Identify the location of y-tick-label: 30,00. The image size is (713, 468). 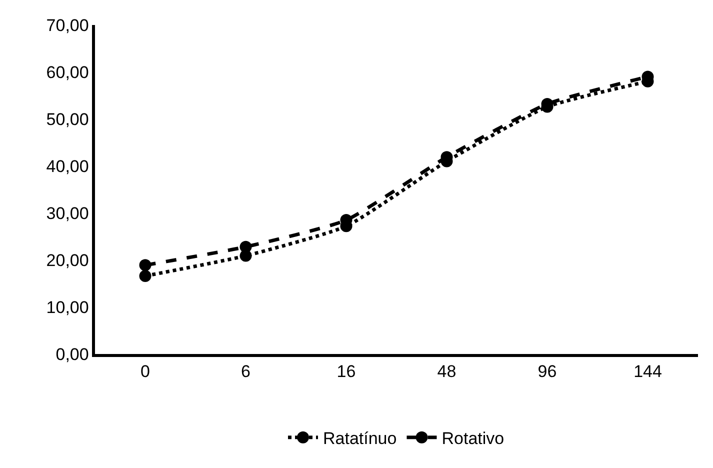
(67, 213).